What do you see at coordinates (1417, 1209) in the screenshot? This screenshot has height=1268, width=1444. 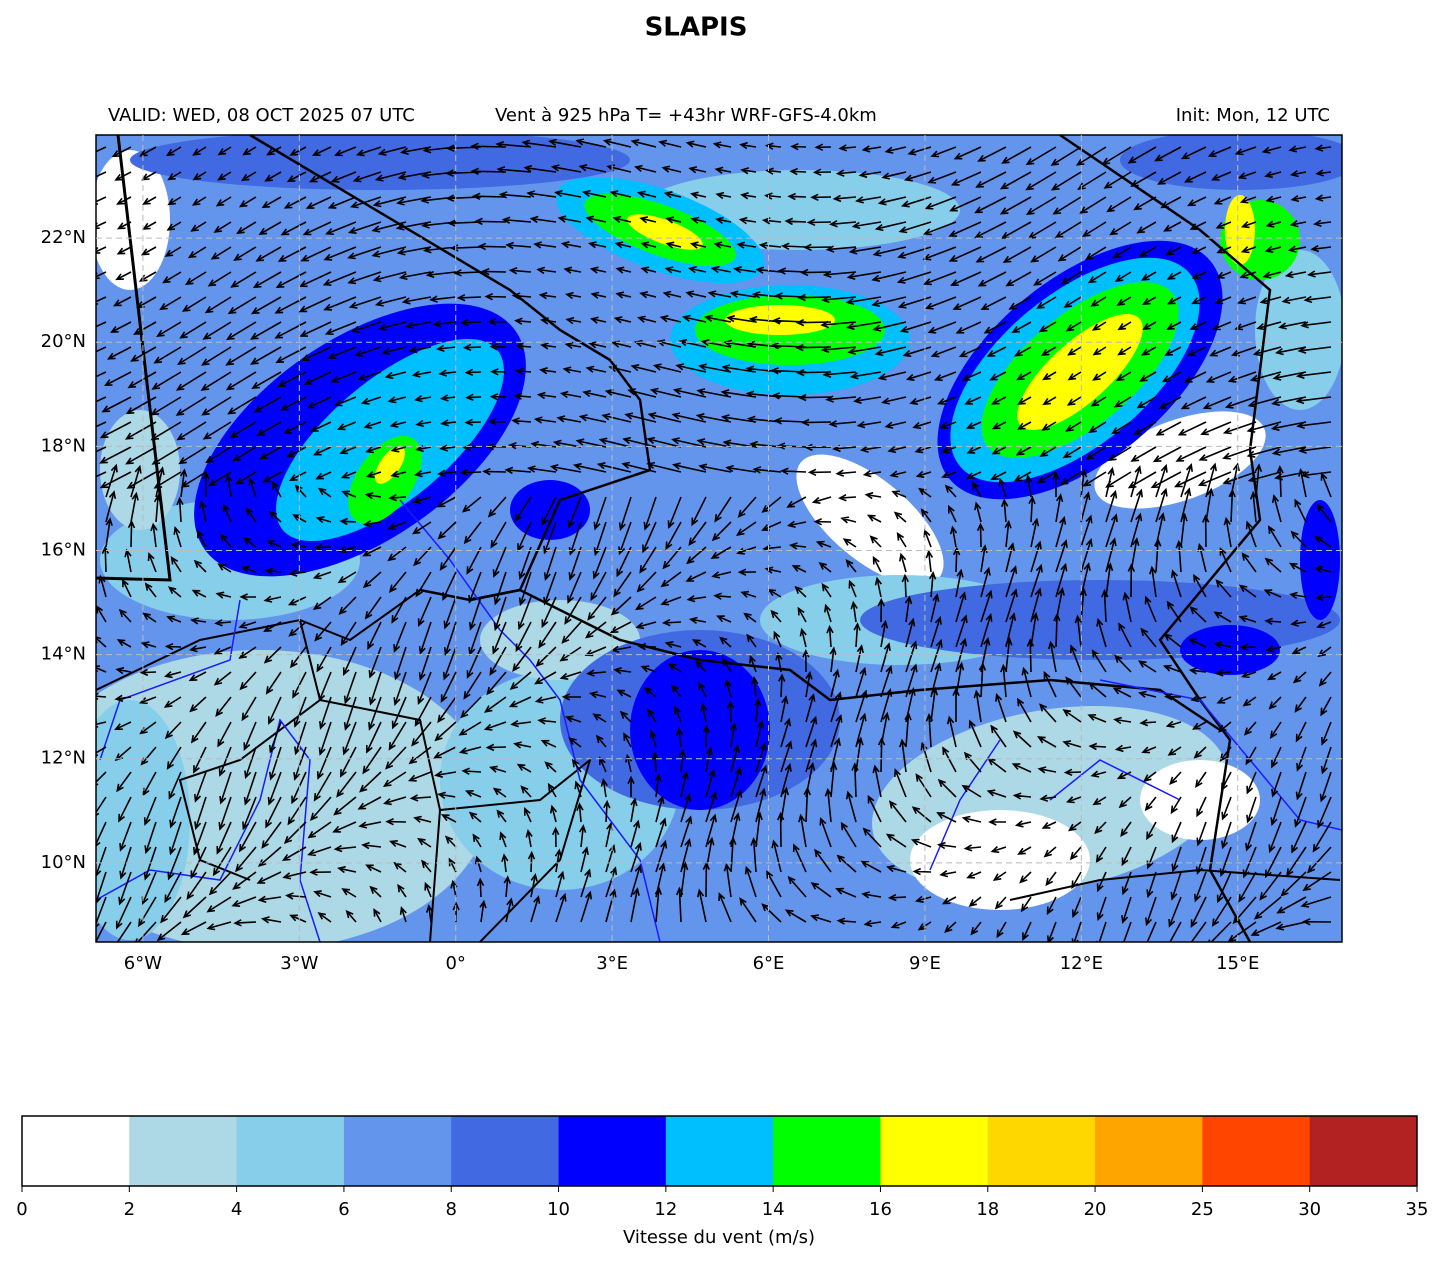 I see `colorbar-tick-label: 35` at bounding box center [1417, 1209].